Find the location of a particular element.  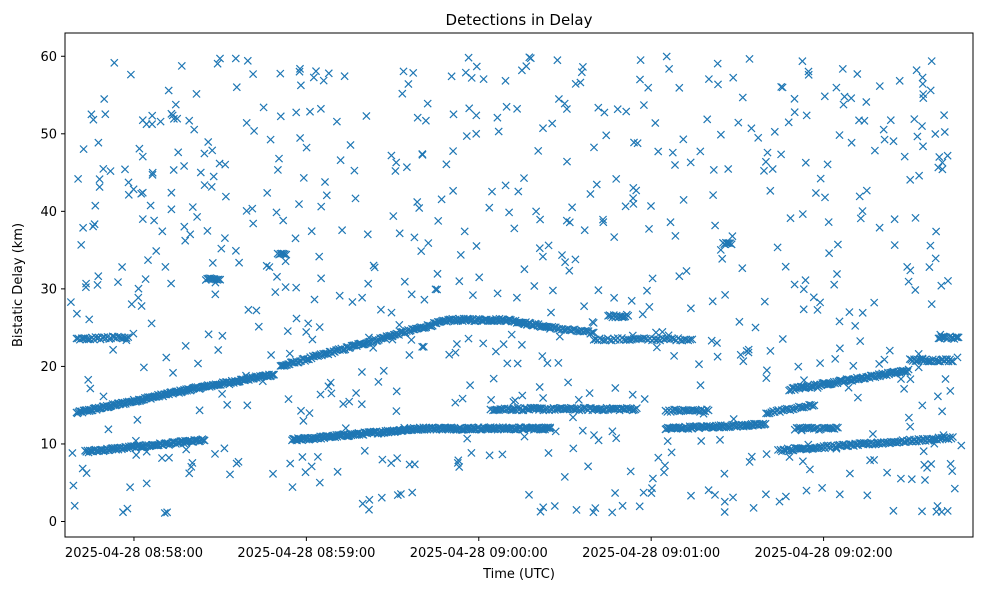

data-point-2089 is located at coordinates (93, 226).